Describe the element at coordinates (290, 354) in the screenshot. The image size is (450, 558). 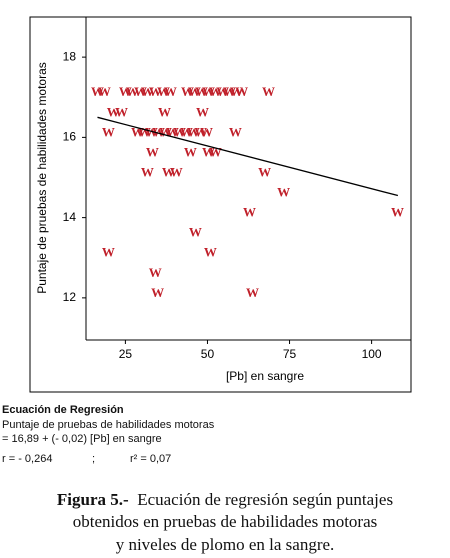
I see `x-tick-label: 75` at that location.